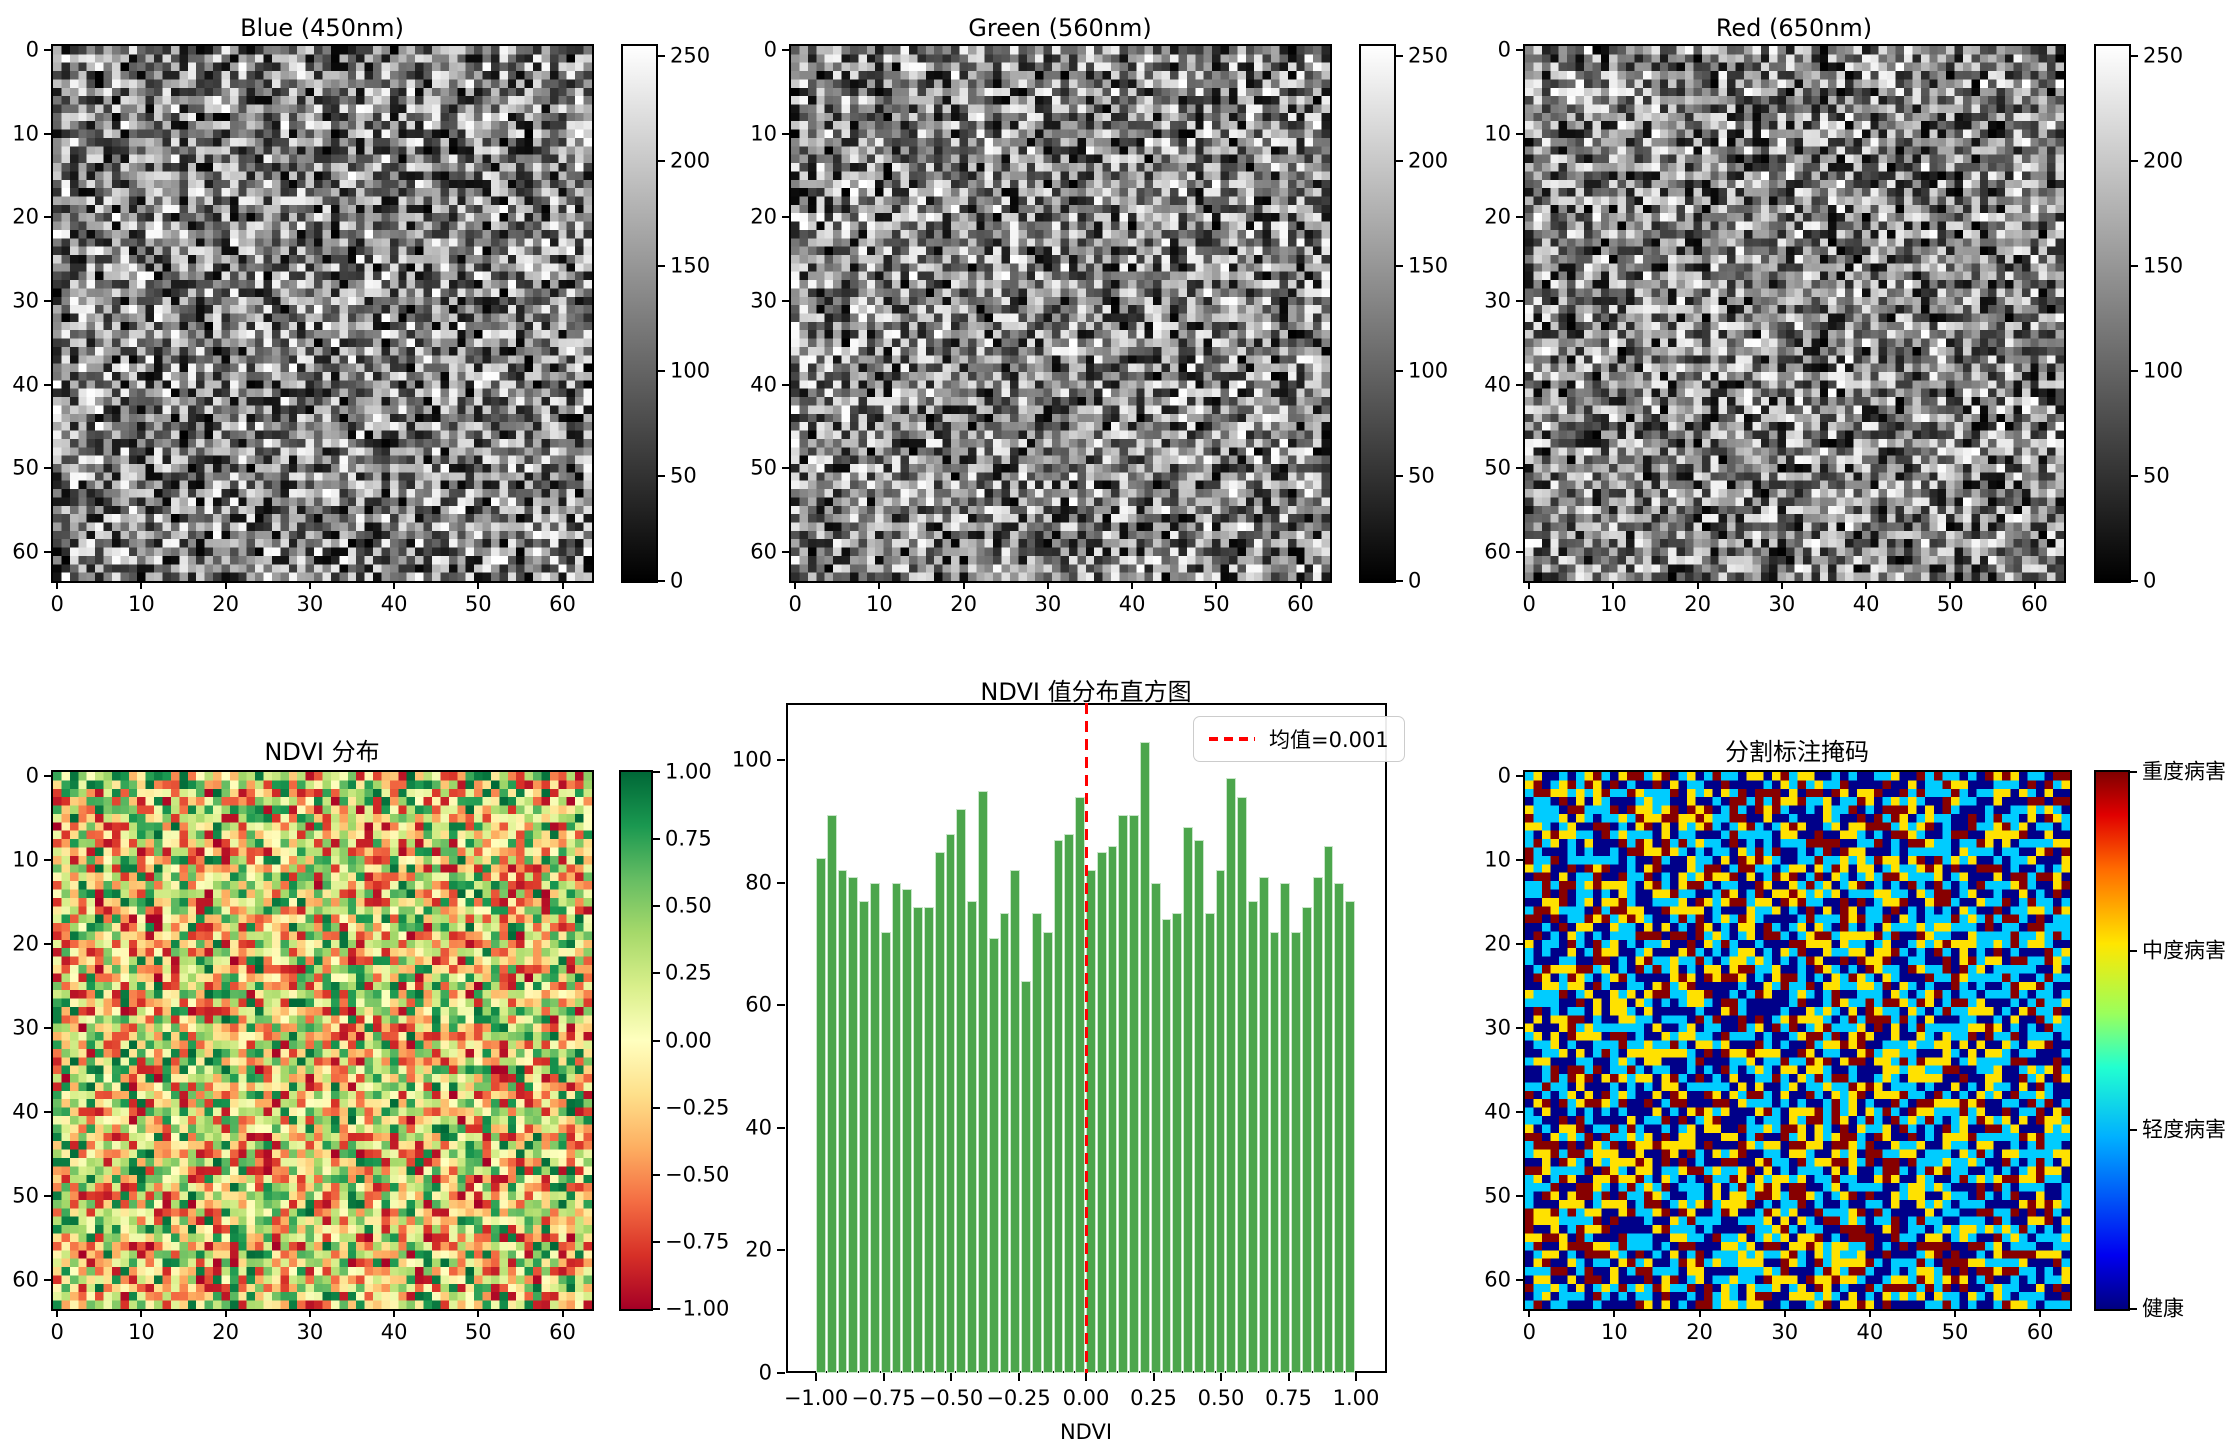 This screenshot has width=2235, height=1455. What do you see at coordinates (2112, 1040) in the screenshot?
I see `mask-colorbar` at bounding box center [2112, 1040].